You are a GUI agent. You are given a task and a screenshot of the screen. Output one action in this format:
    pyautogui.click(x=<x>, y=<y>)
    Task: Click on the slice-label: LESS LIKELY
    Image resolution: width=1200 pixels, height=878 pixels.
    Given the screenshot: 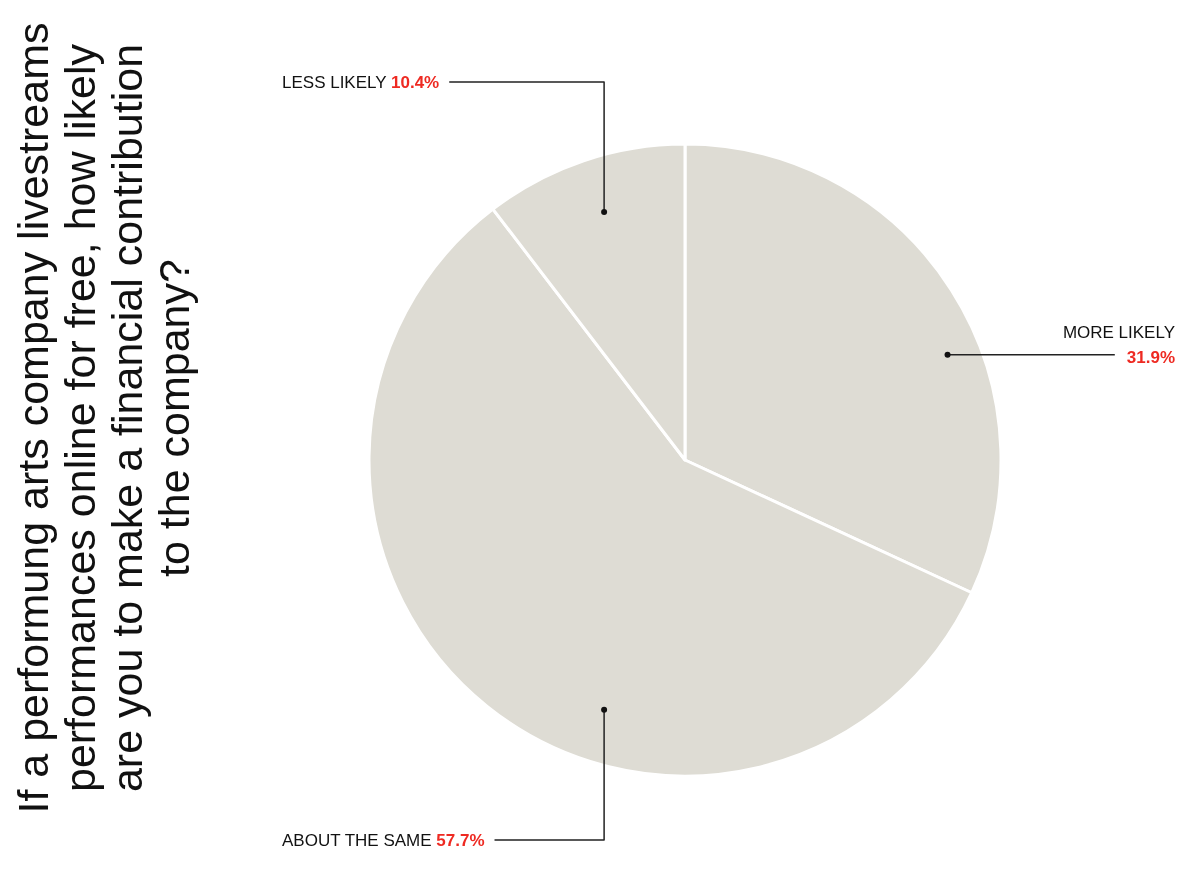 What is the action you would take?
    pyautogui.click(x=334, y=82)
    